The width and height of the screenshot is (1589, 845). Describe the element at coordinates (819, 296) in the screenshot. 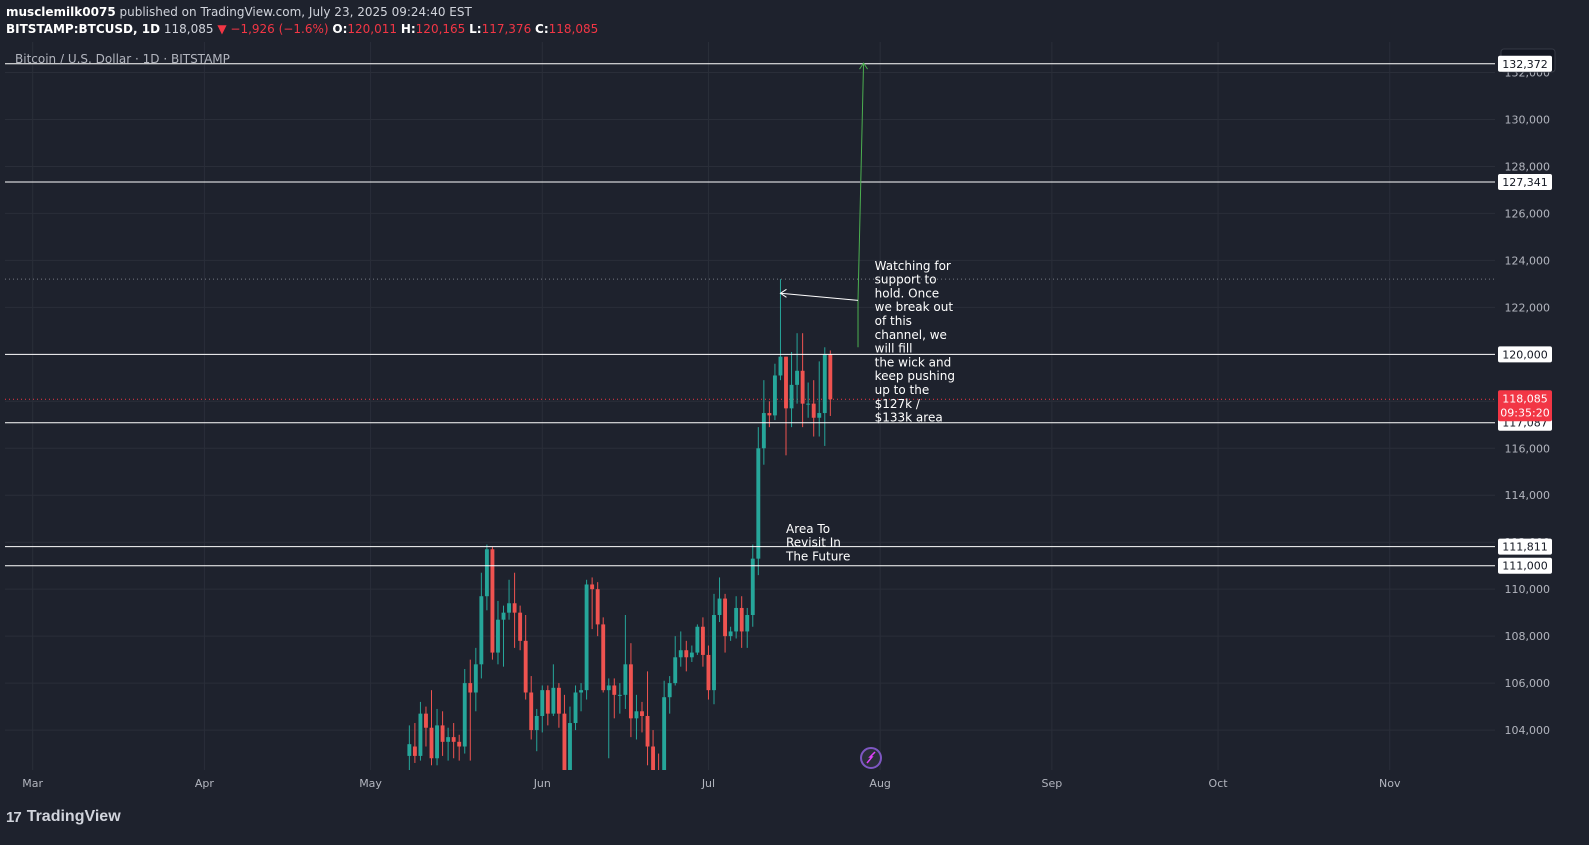

I see `wick-arrow-line` at that location.